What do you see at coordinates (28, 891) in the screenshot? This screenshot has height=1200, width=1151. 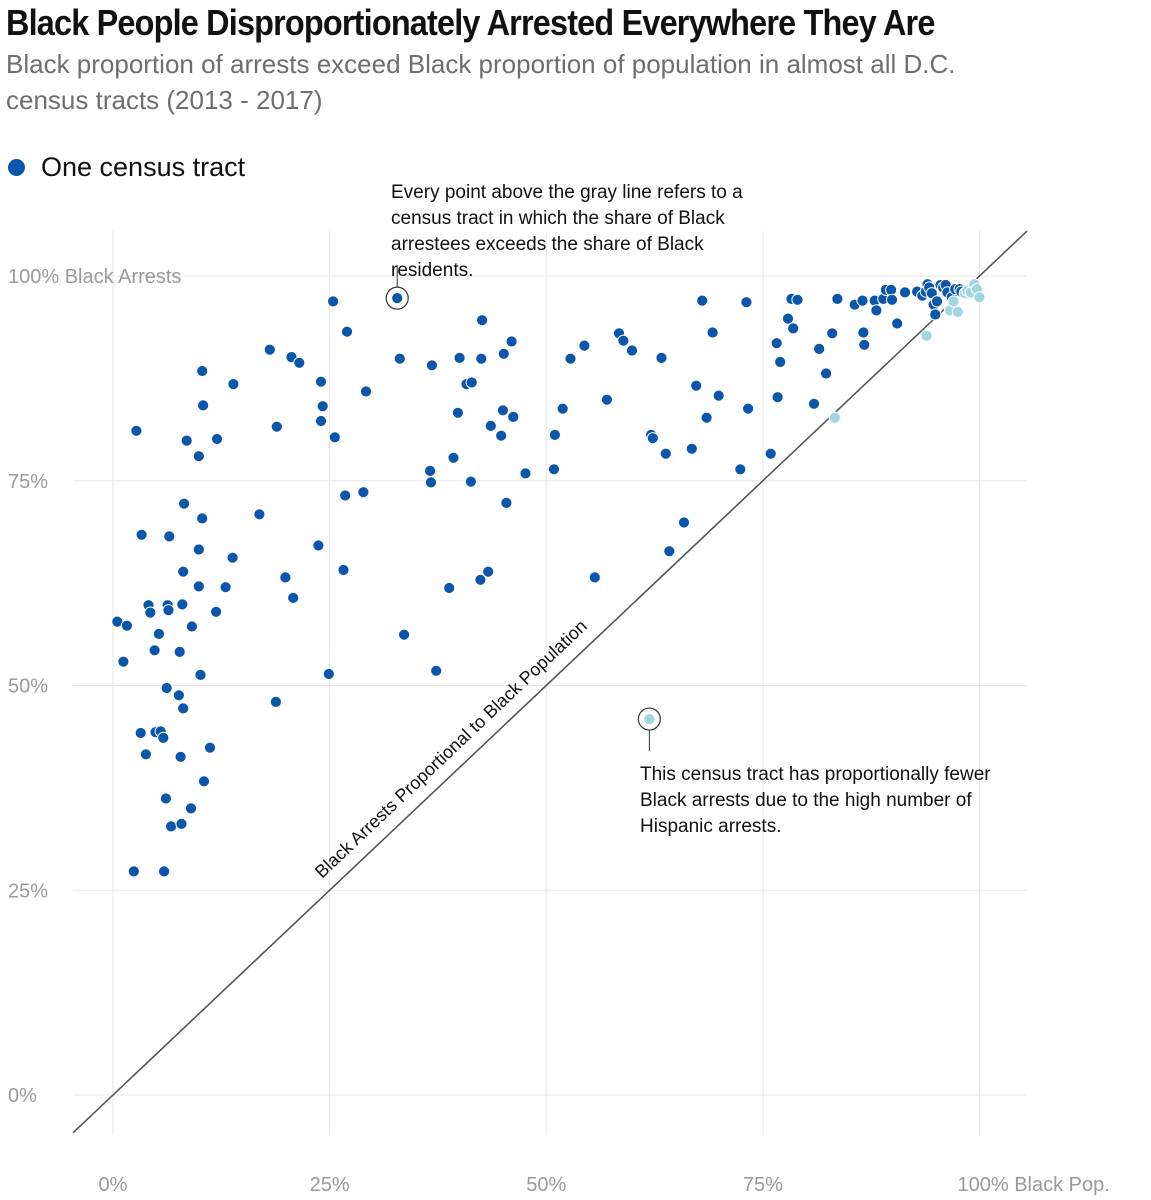 I see `y-tick-label: 25%` at bounding box center [28, 891].